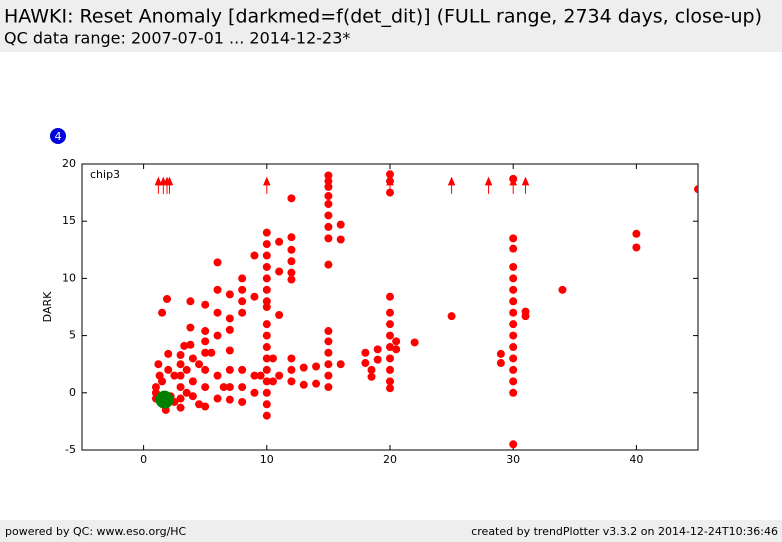 This screenshot has width=782, height=542. I want to click on y-tick-label: -5, so click(70, 449).